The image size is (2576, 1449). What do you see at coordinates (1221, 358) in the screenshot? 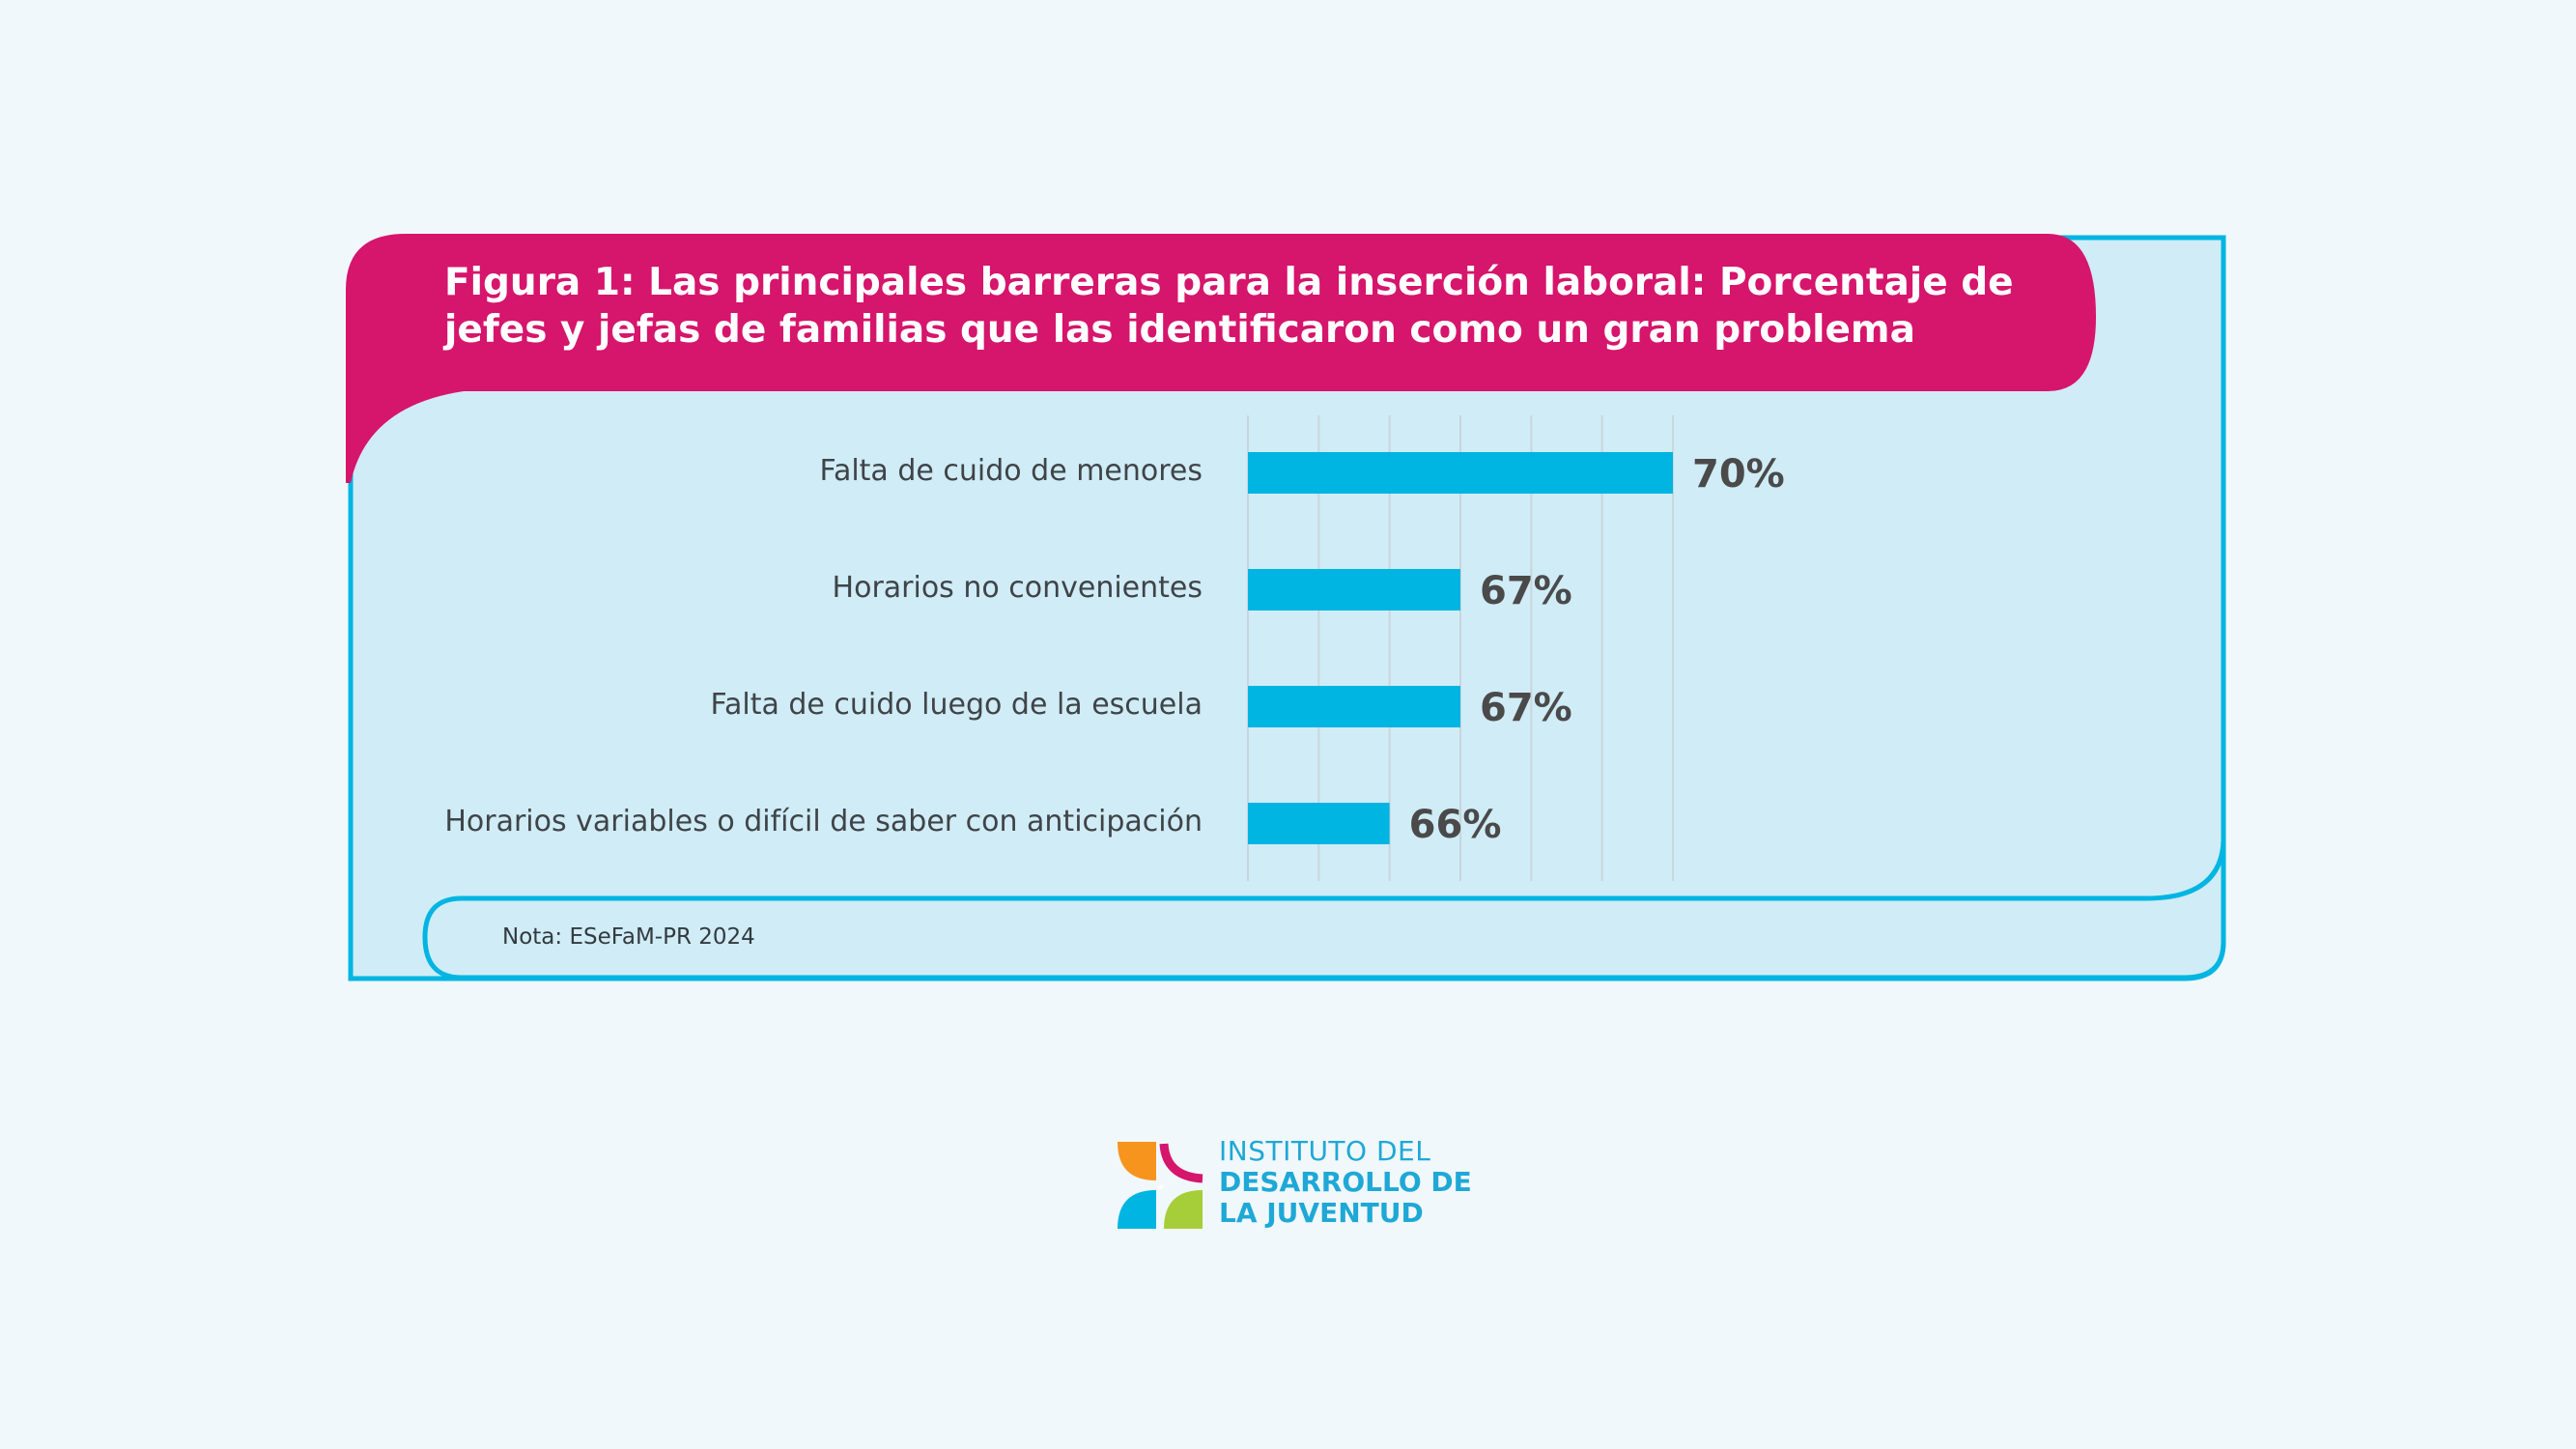
I see `title-band` at bounding box center [1221, 358].